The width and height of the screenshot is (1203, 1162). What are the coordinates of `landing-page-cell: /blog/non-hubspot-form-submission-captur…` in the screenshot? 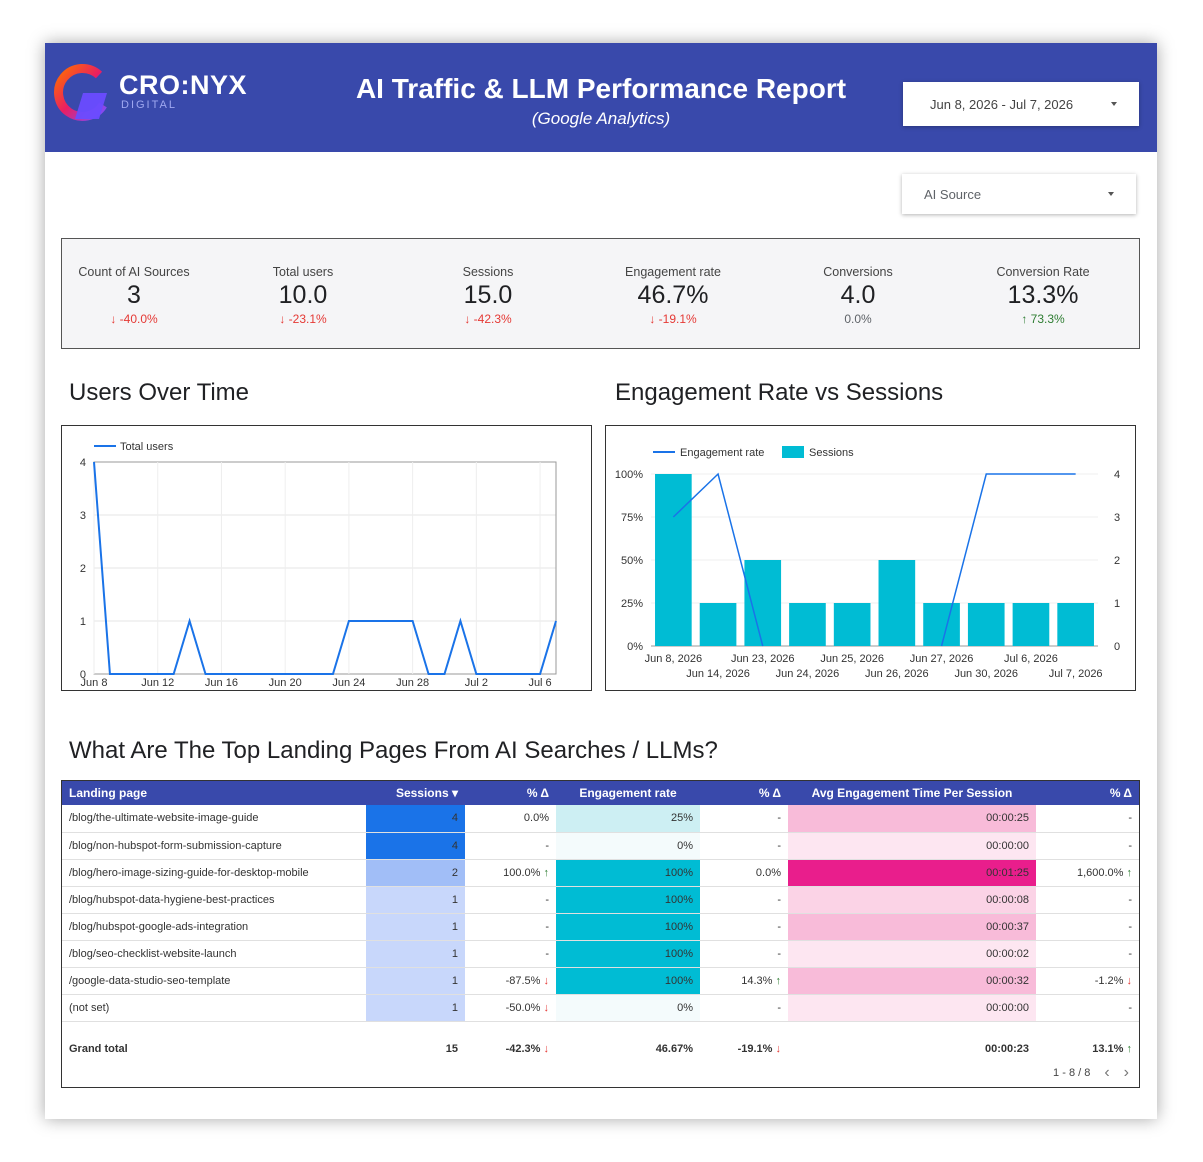 It's located at (214, 846).